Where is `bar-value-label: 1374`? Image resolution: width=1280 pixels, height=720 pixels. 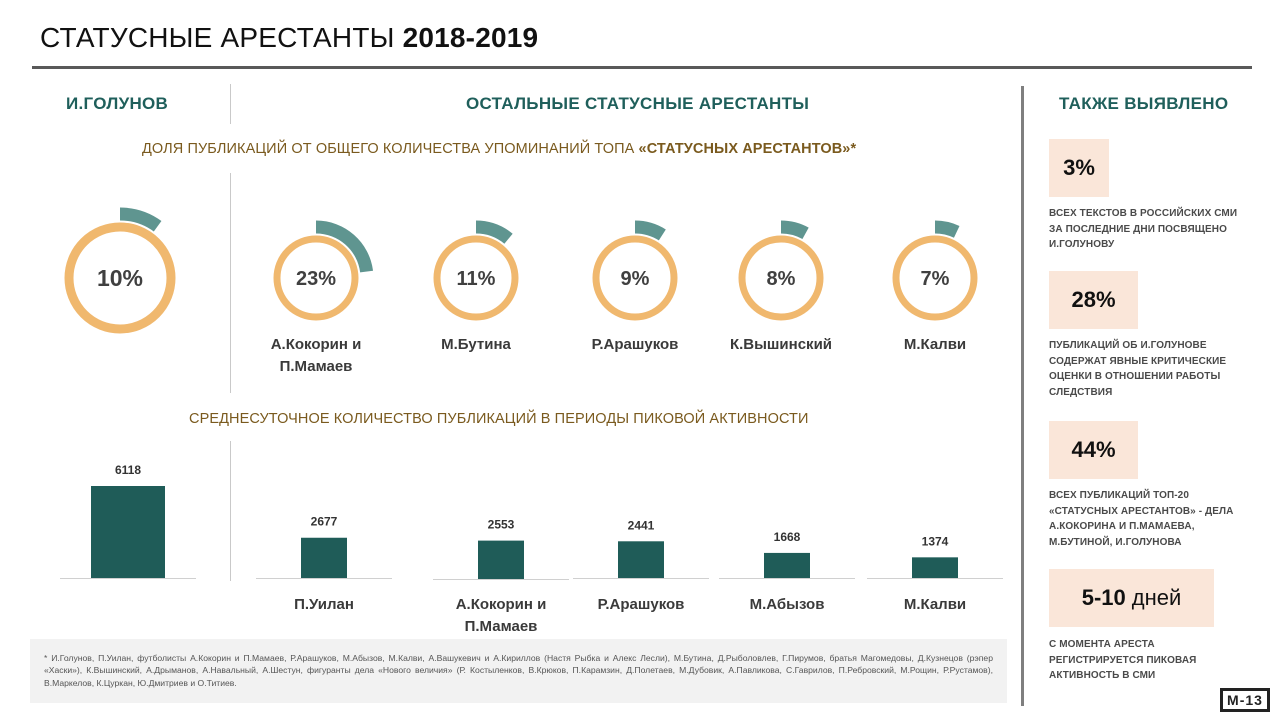
bar-value-label: 1374 is located at coordinates (935, 541).